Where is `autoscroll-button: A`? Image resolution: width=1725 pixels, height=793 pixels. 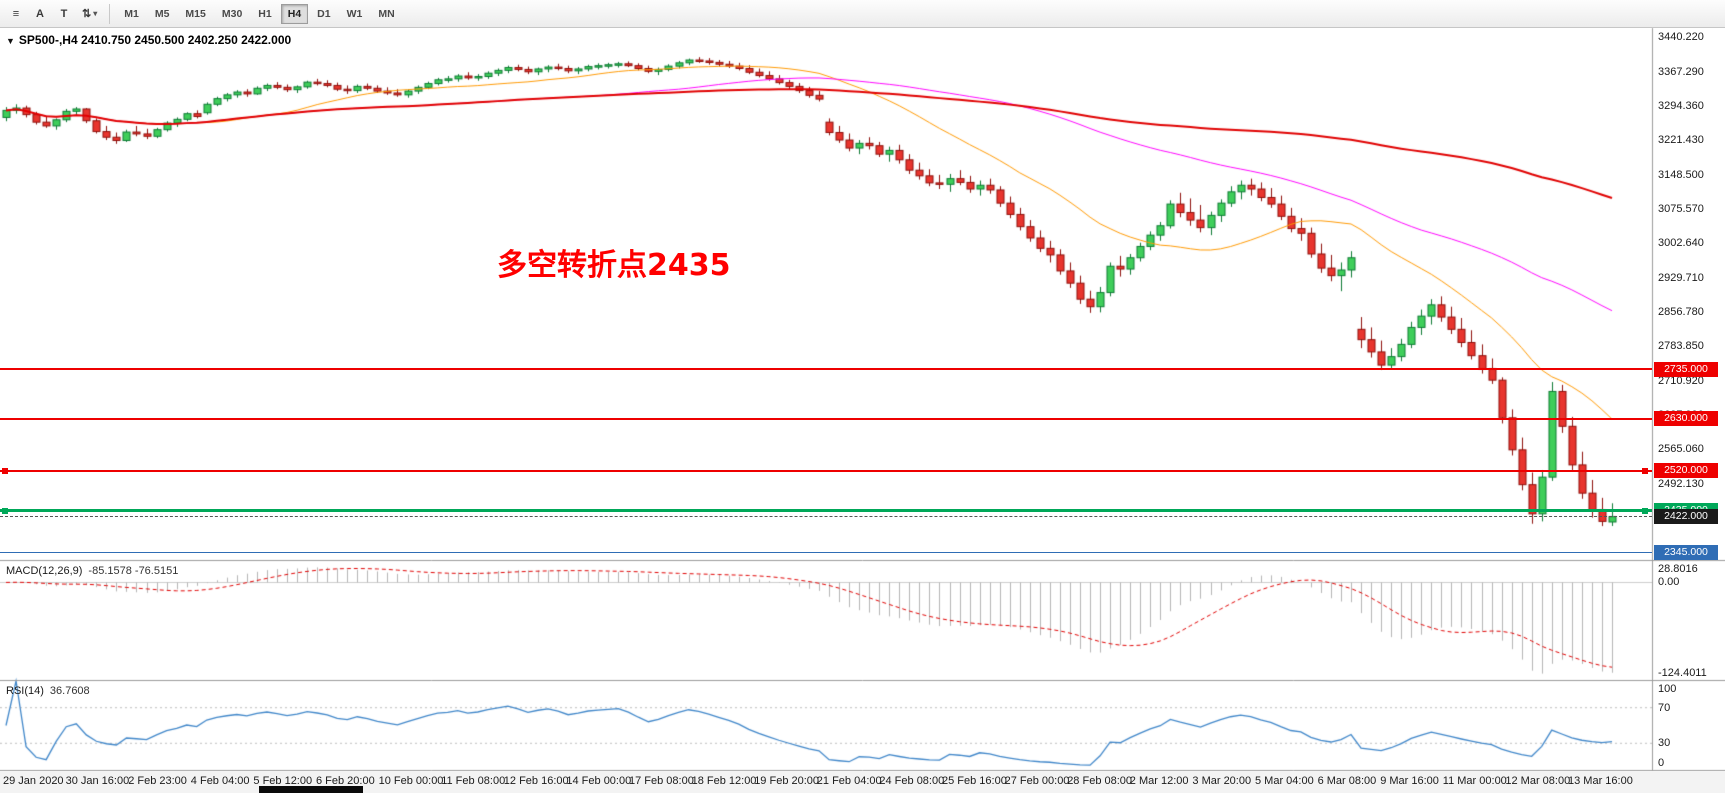
autoscroll-button: A is located at coordinates (40, 14).